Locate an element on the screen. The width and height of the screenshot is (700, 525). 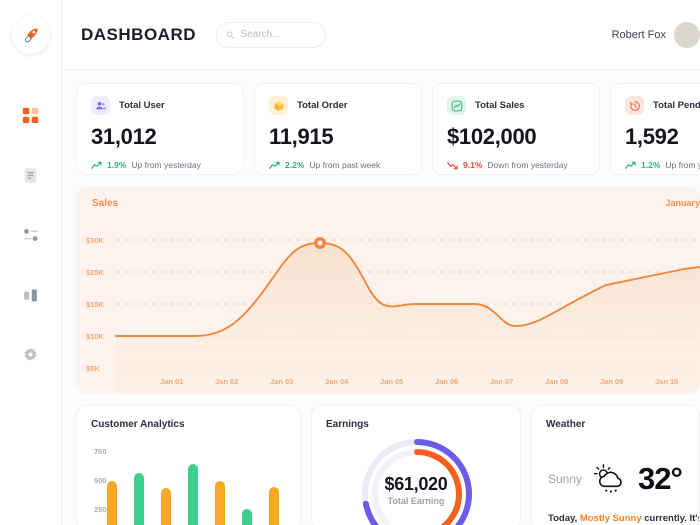
box-icon is located at coordinates (278, 105).